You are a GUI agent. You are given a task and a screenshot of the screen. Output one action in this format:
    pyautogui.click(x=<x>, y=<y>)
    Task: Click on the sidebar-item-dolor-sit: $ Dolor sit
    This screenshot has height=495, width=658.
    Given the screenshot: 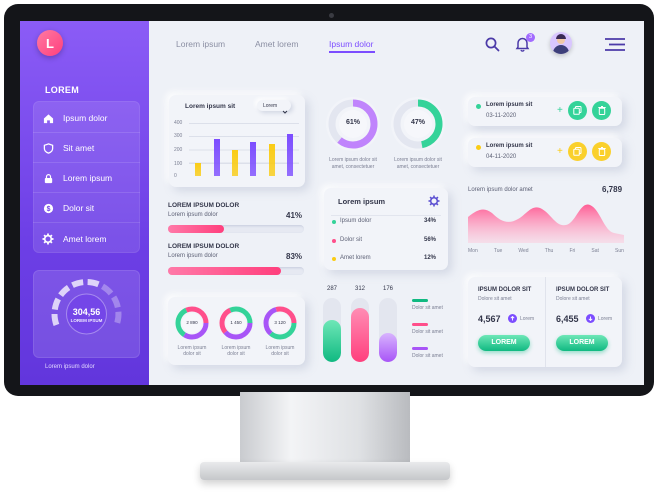 What is the action you would take?
    pyautogui.click(x=86, y=208)
    